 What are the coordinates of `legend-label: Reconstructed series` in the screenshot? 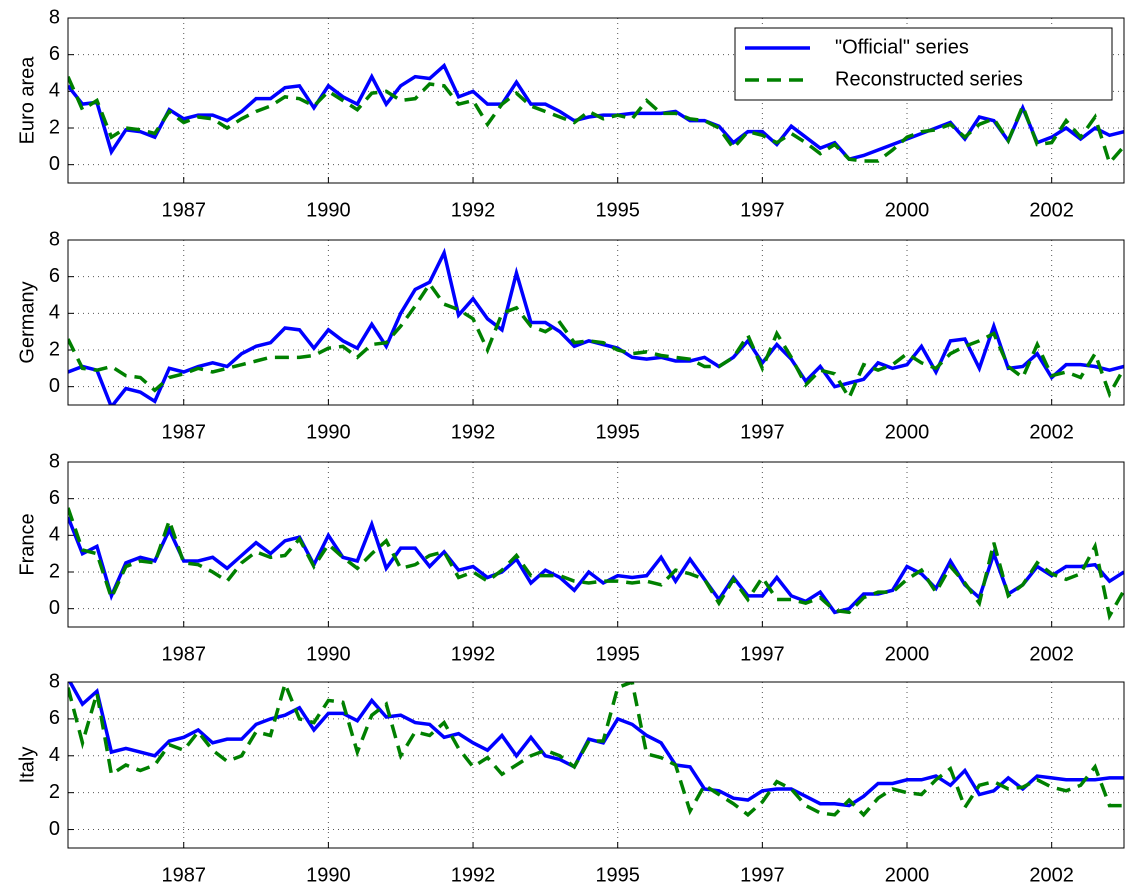 It's located at (929, 79).